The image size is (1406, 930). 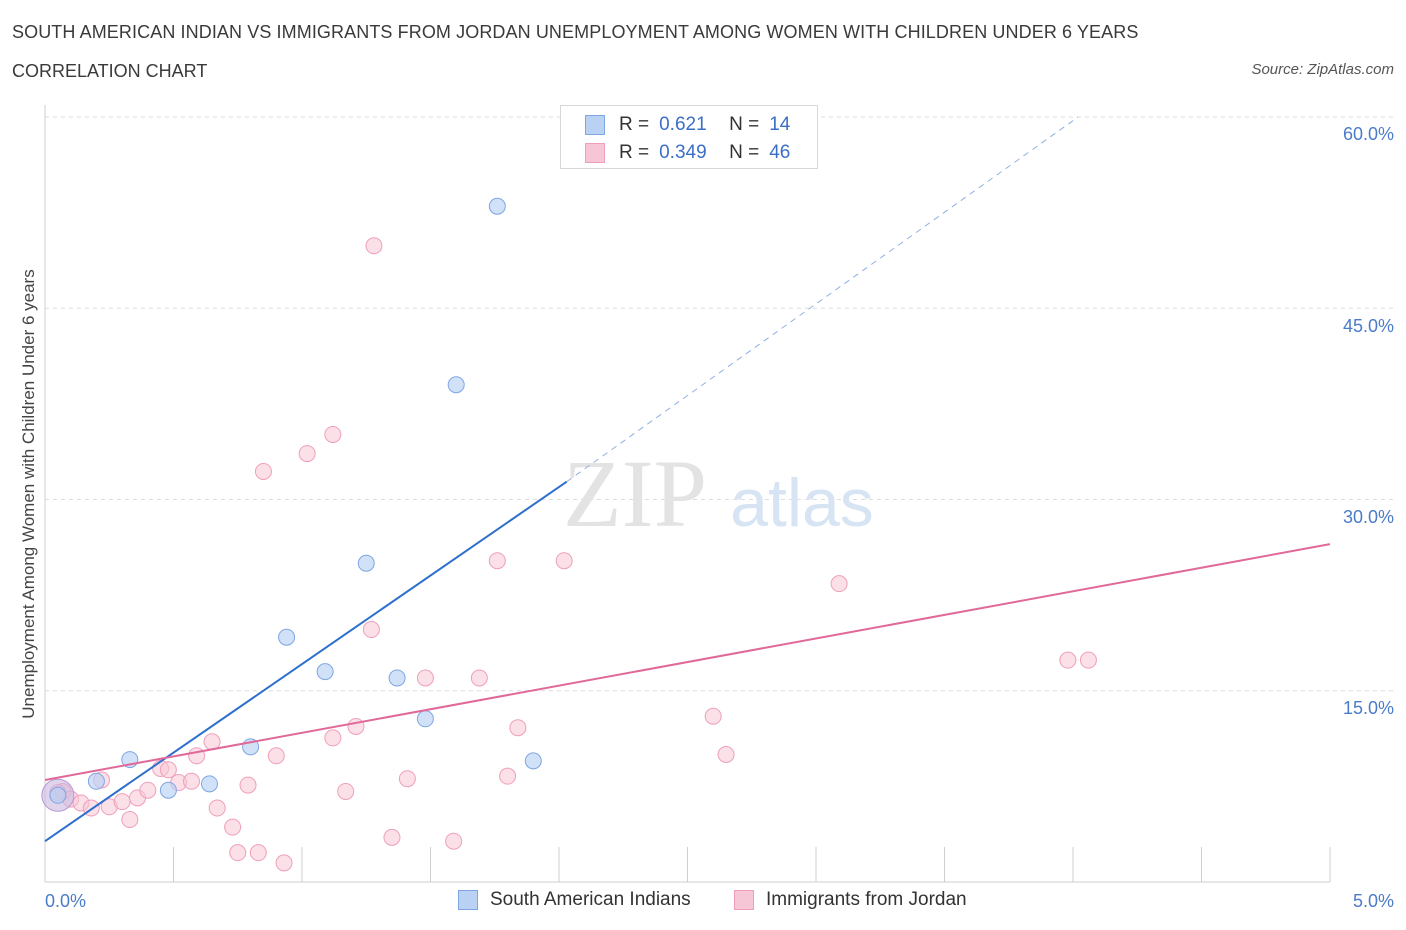 I want to click on legend-label: South American Indians, so click(x=590, y=899).